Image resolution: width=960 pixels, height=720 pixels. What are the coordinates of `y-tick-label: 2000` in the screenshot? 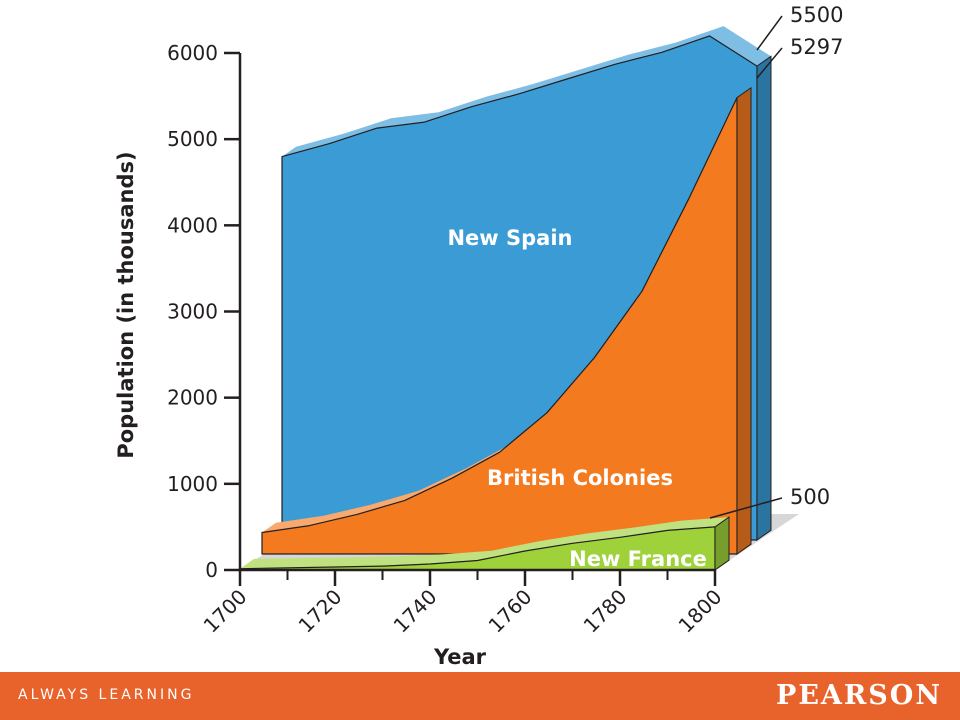 It's located at (192, 398).